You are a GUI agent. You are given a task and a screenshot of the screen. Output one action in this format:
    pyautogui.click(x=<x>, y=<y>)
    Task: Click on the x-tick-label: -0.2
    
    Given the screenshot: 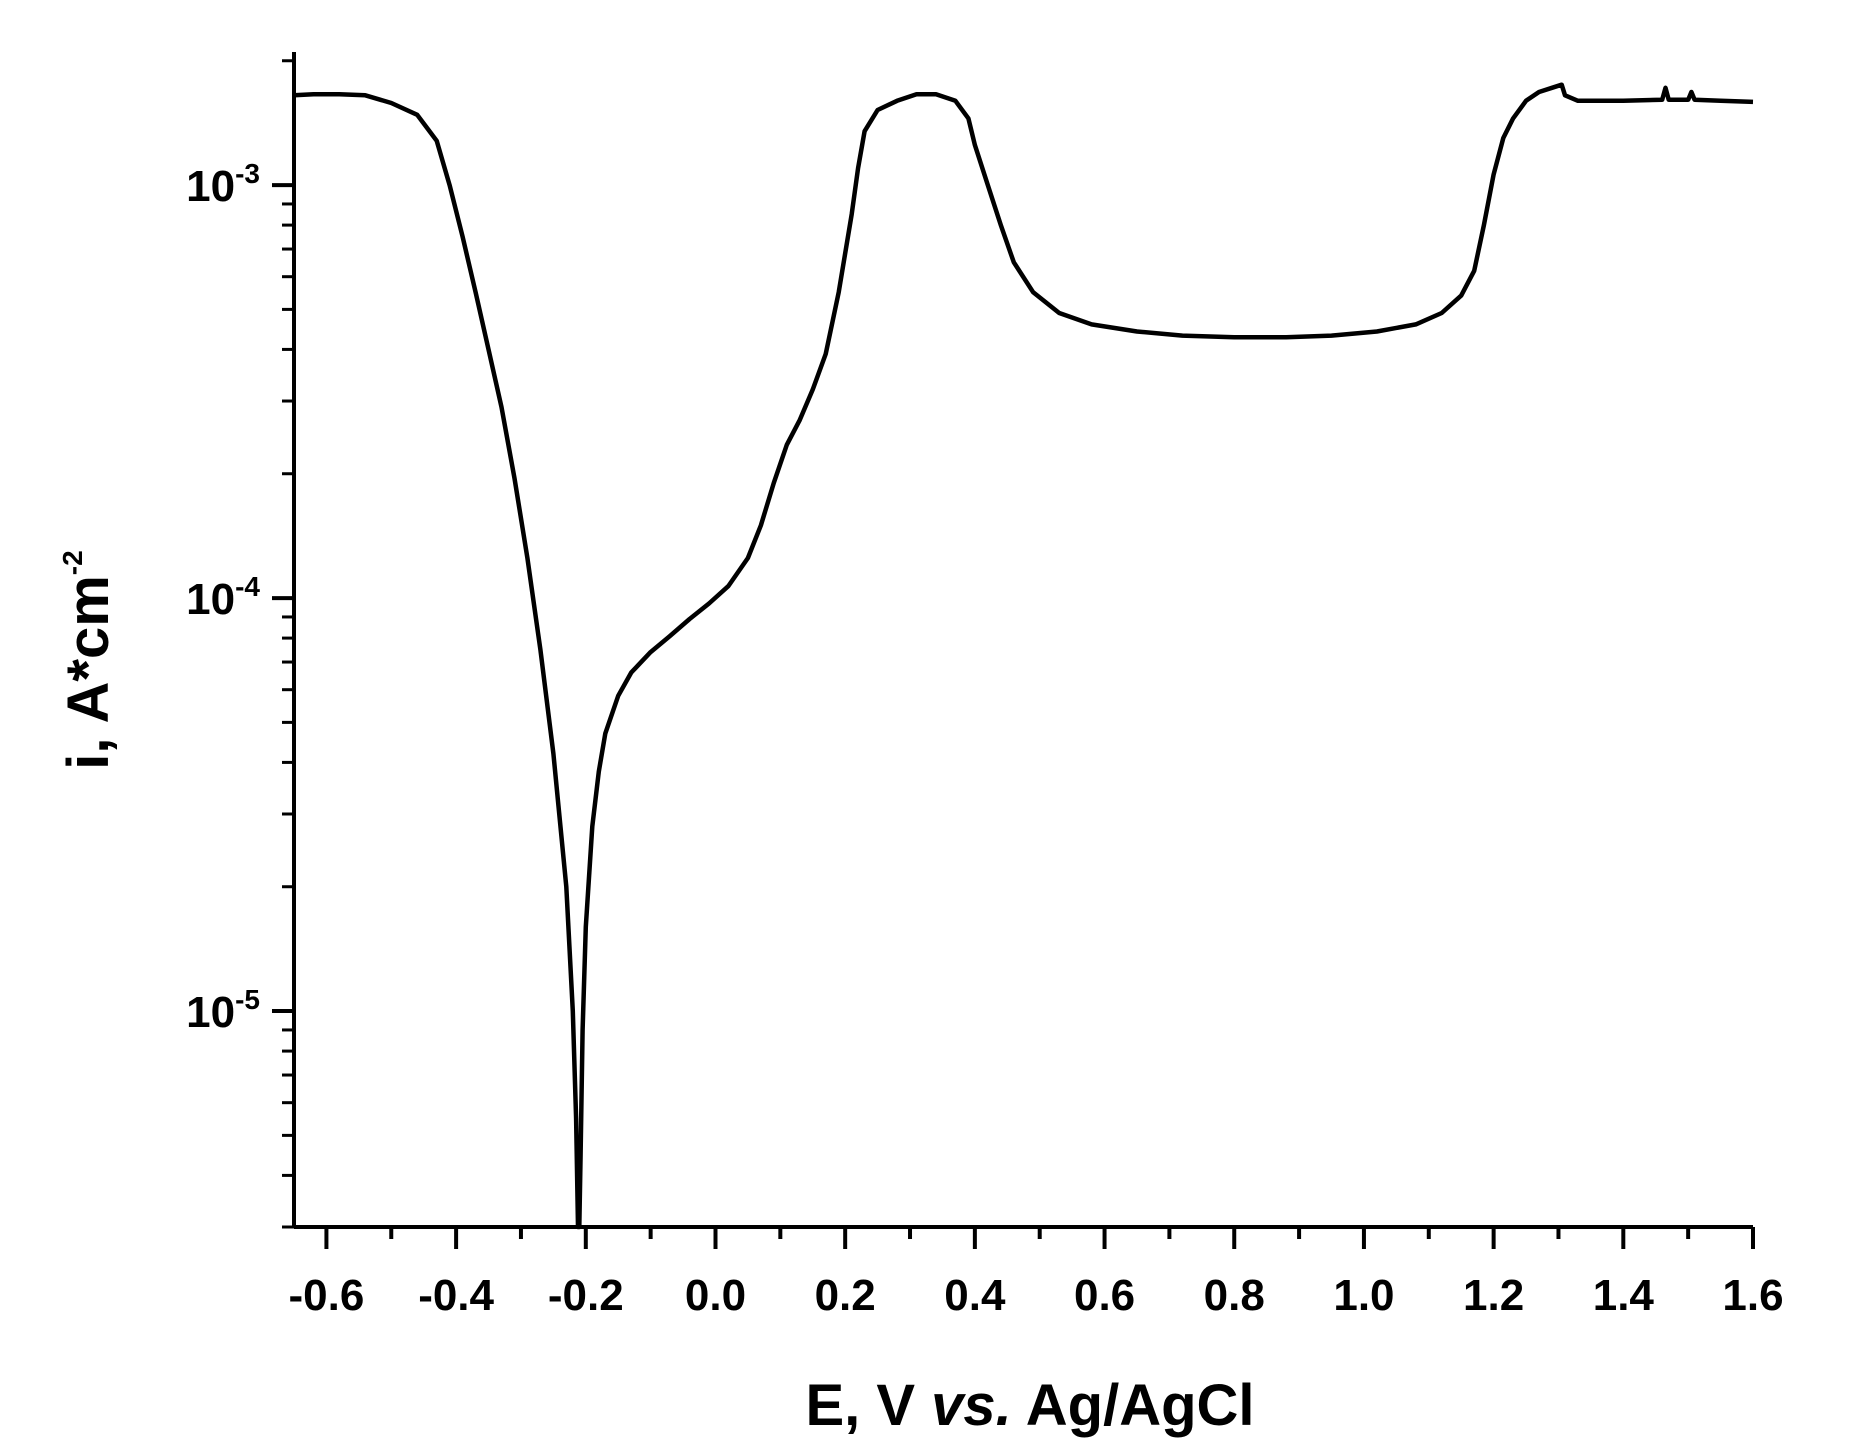 What is the action you would take?
    pyautogui.click(x=586, y=1295)
    